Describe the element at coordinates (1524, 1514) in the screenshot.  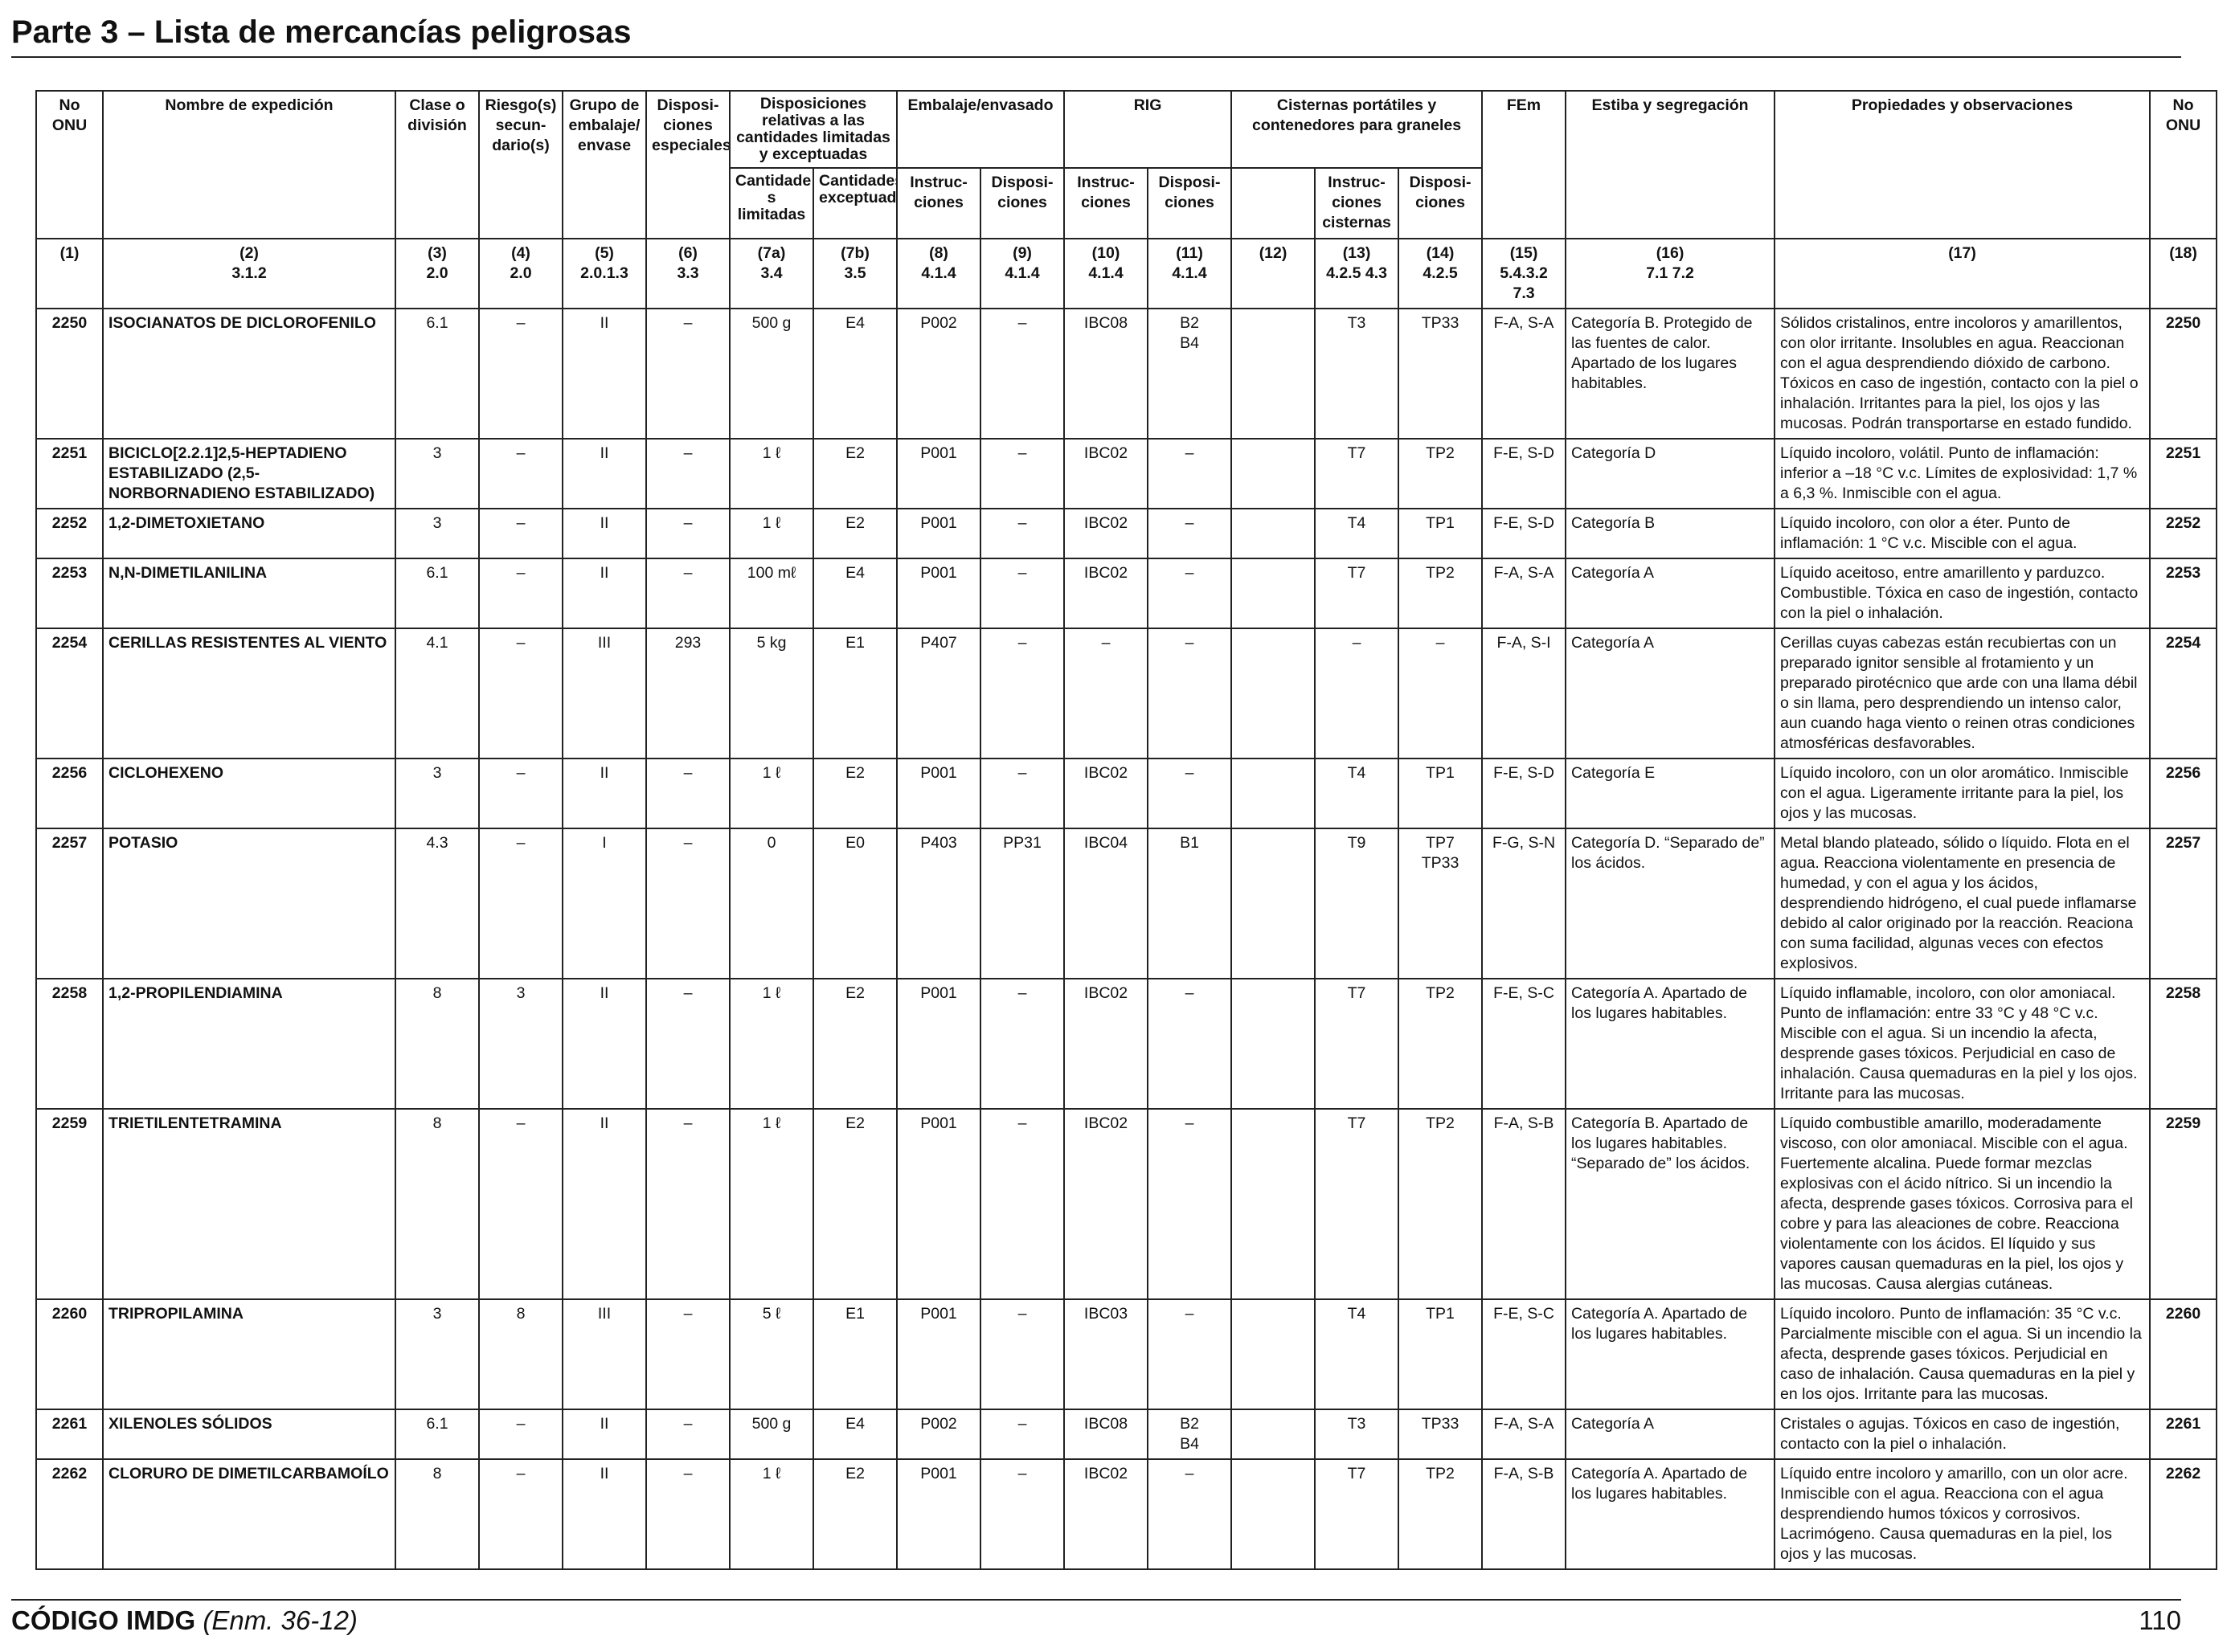
I see `ems: F-A, S-B` at that location.